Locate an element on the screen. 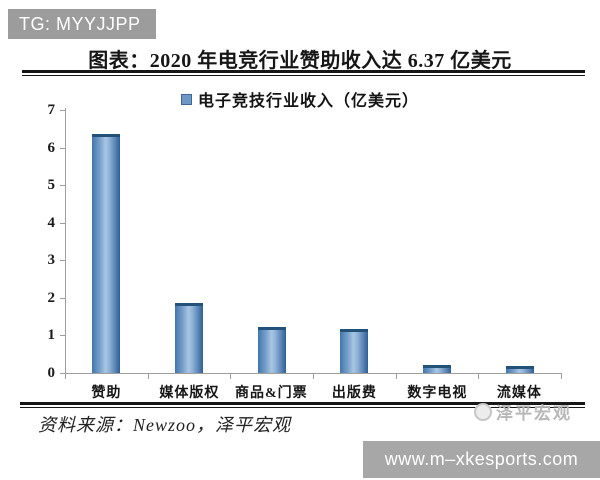 The height and width of the screenshot is (480, 600). source-note: 资料来源：Newzoo，泽平宏观 is located at coordinates (165, 425).